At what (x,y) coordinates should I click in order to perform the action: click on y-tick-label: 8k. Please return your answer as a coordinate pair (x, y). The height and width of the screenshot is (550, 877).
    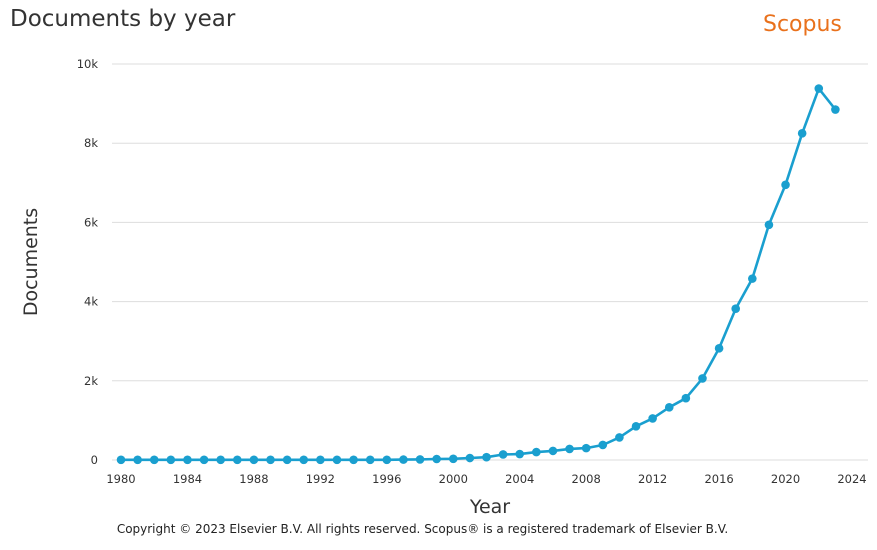
    Looking at the image, I should click on (91, 143).